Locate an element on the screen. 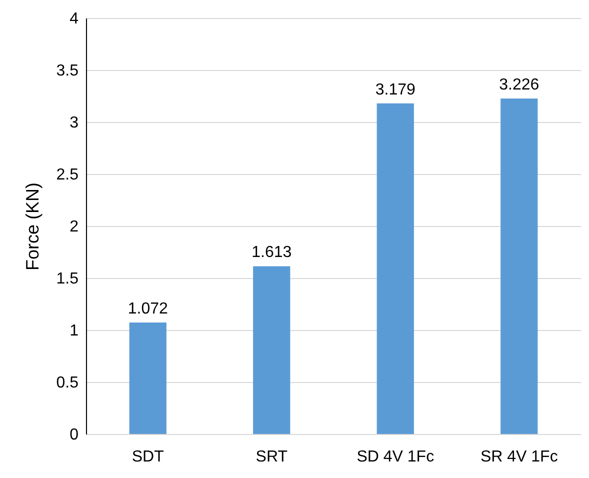  y-tick-label: 3 is located at coordinates (74, 123).